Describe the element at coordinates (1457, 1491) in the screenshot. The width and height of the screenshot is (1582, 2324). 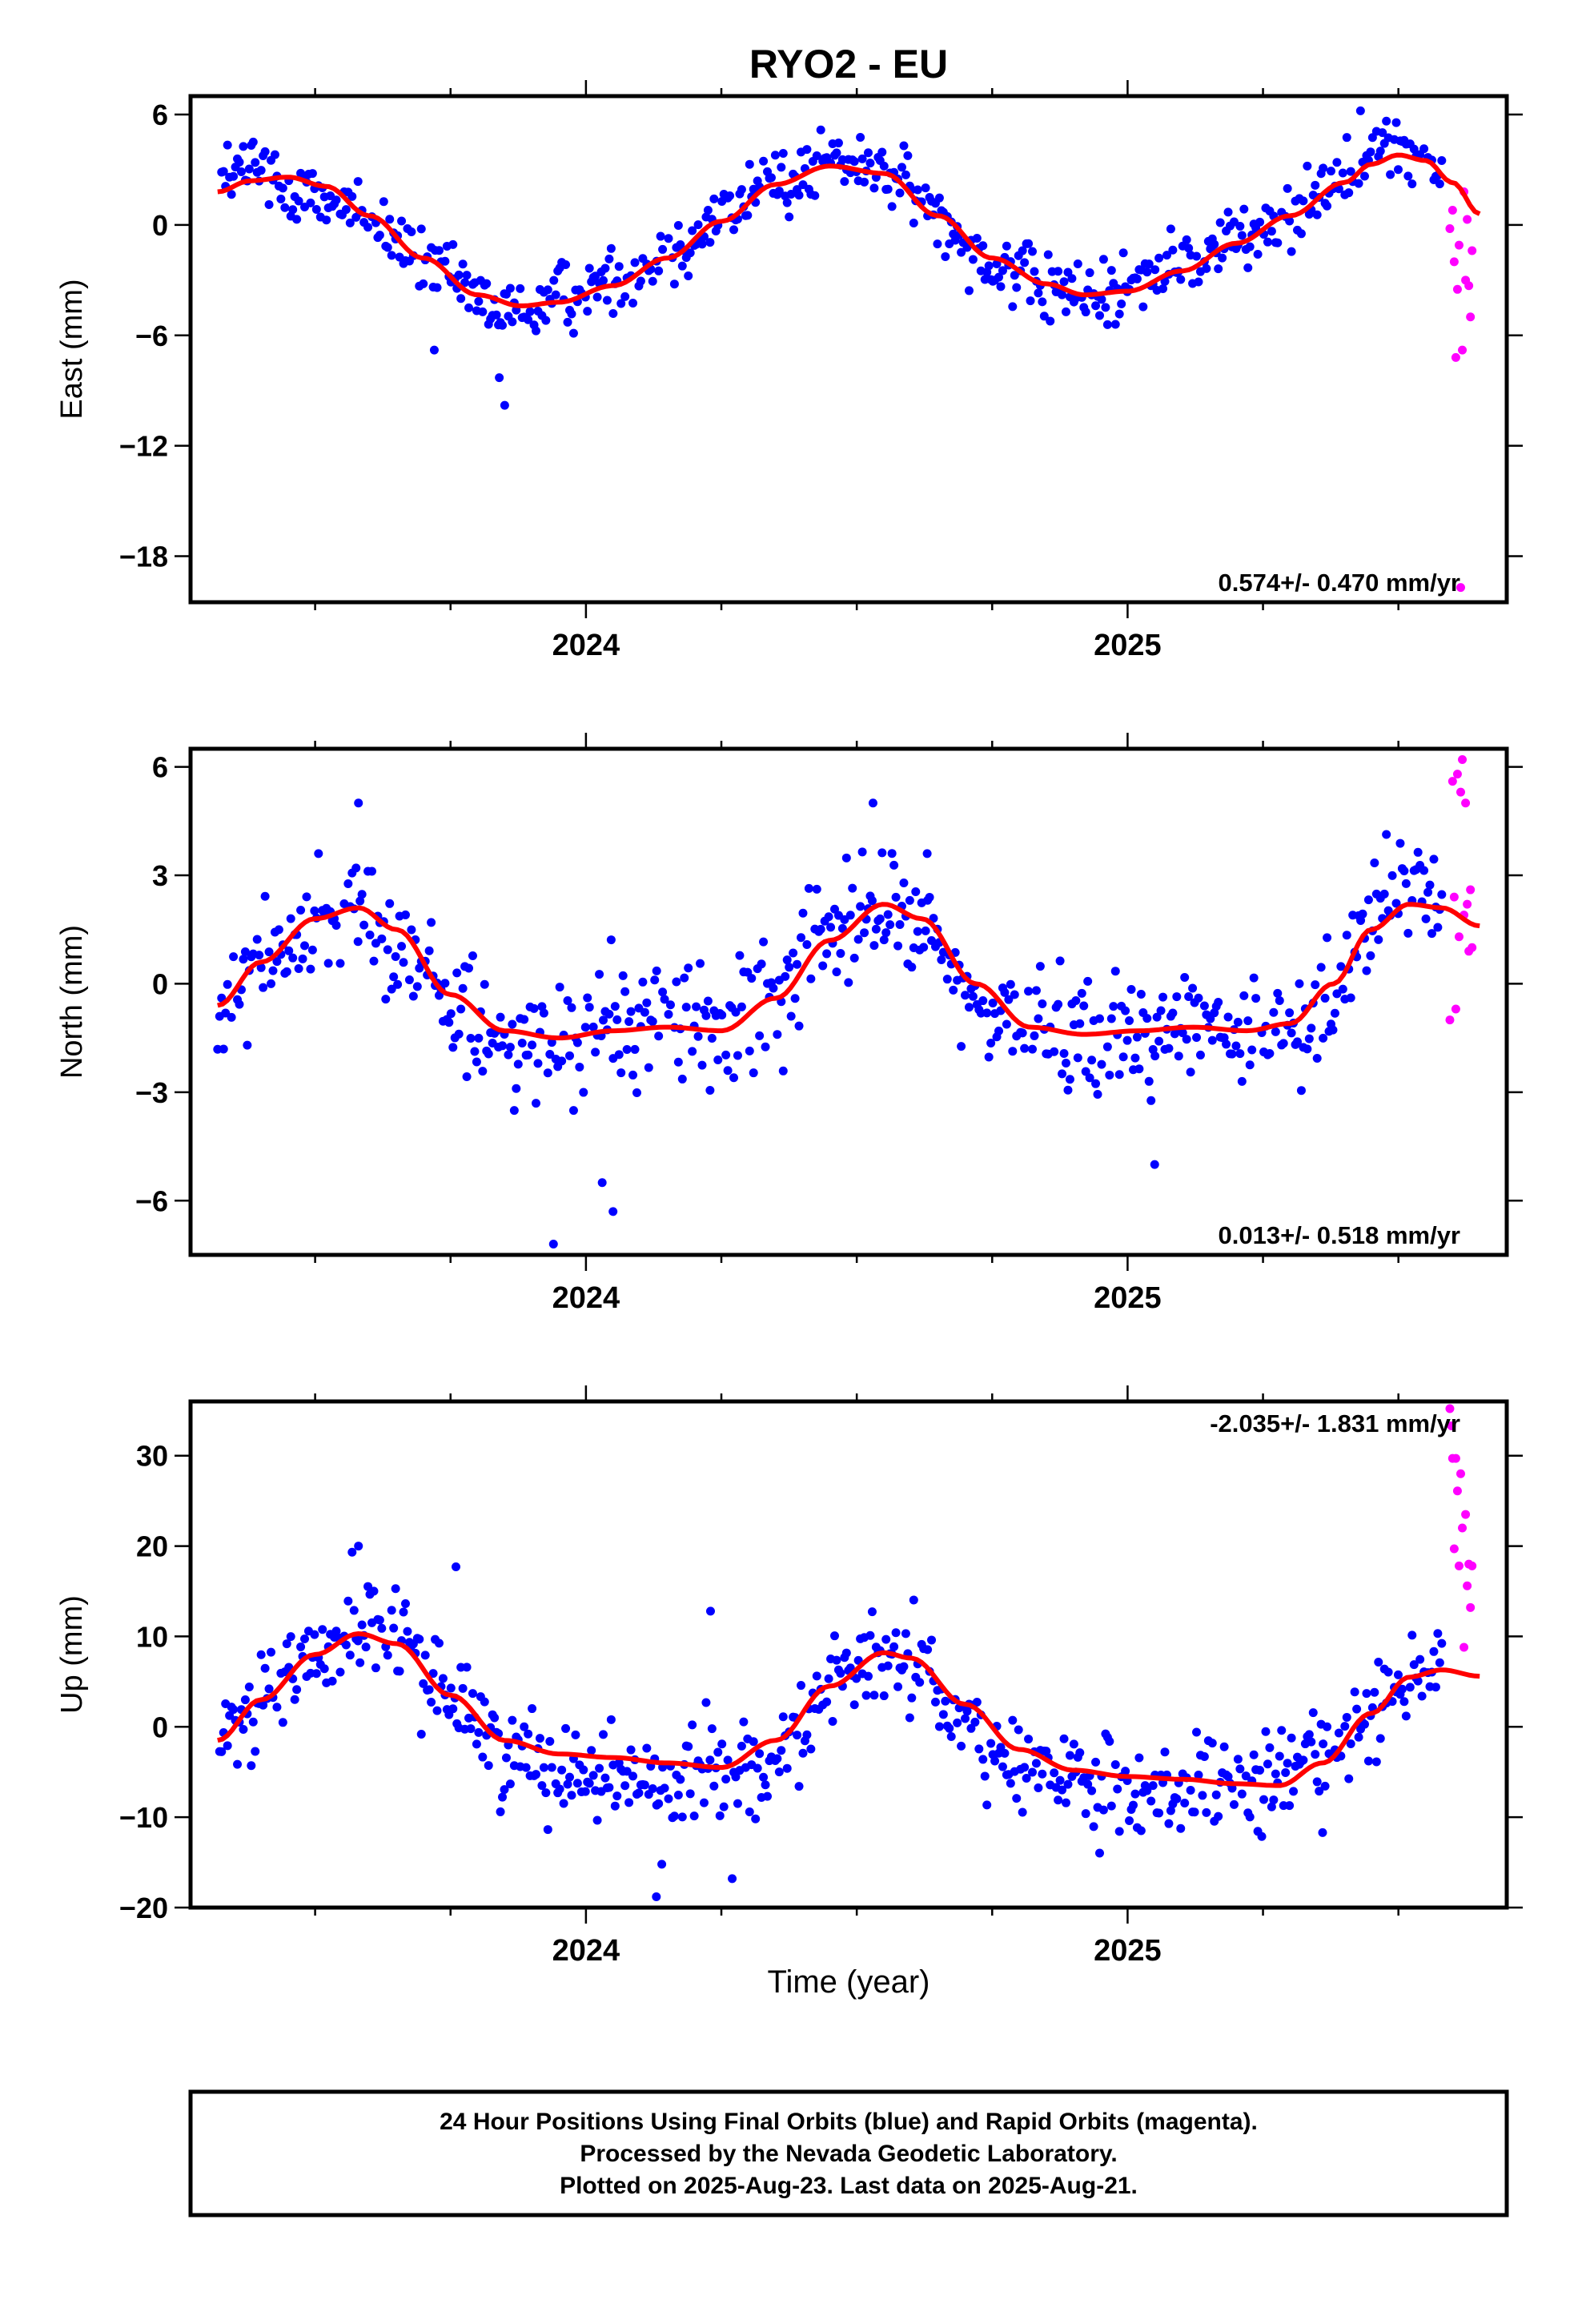
I see `up-rapid-point` at that location.